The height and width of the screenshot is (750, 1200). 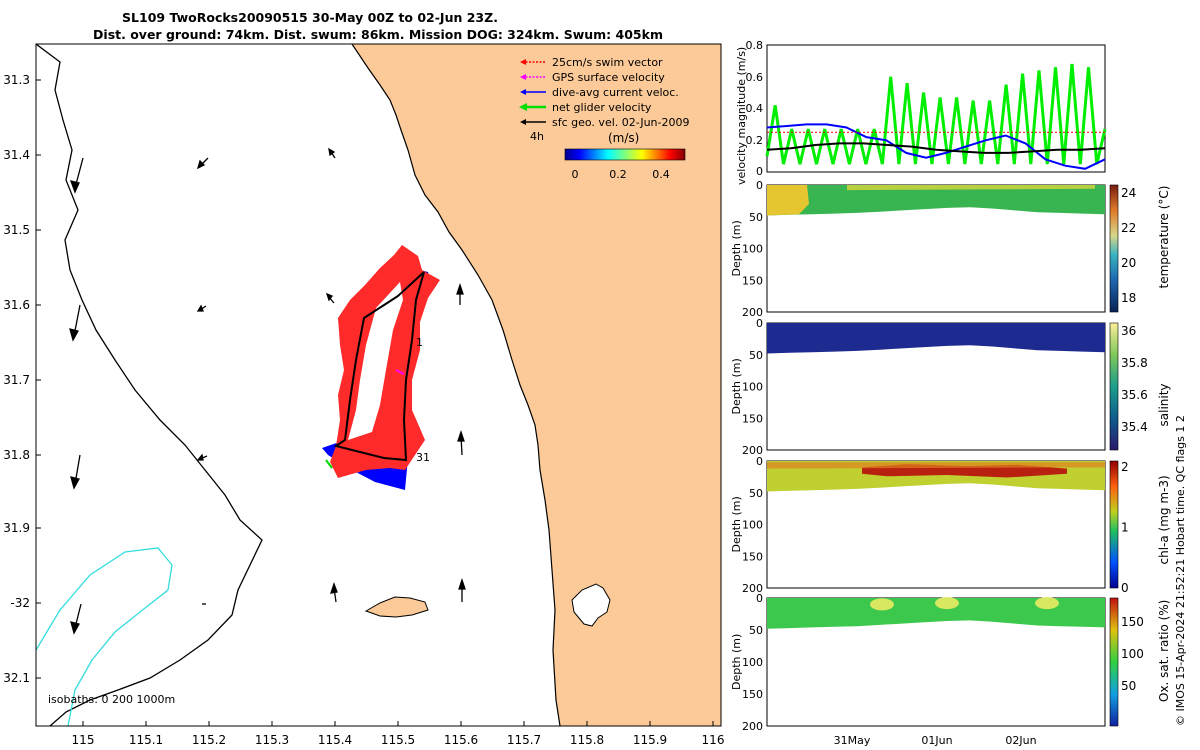 I want to click on map-xtick: 115.7, so click(x=524, y=740).